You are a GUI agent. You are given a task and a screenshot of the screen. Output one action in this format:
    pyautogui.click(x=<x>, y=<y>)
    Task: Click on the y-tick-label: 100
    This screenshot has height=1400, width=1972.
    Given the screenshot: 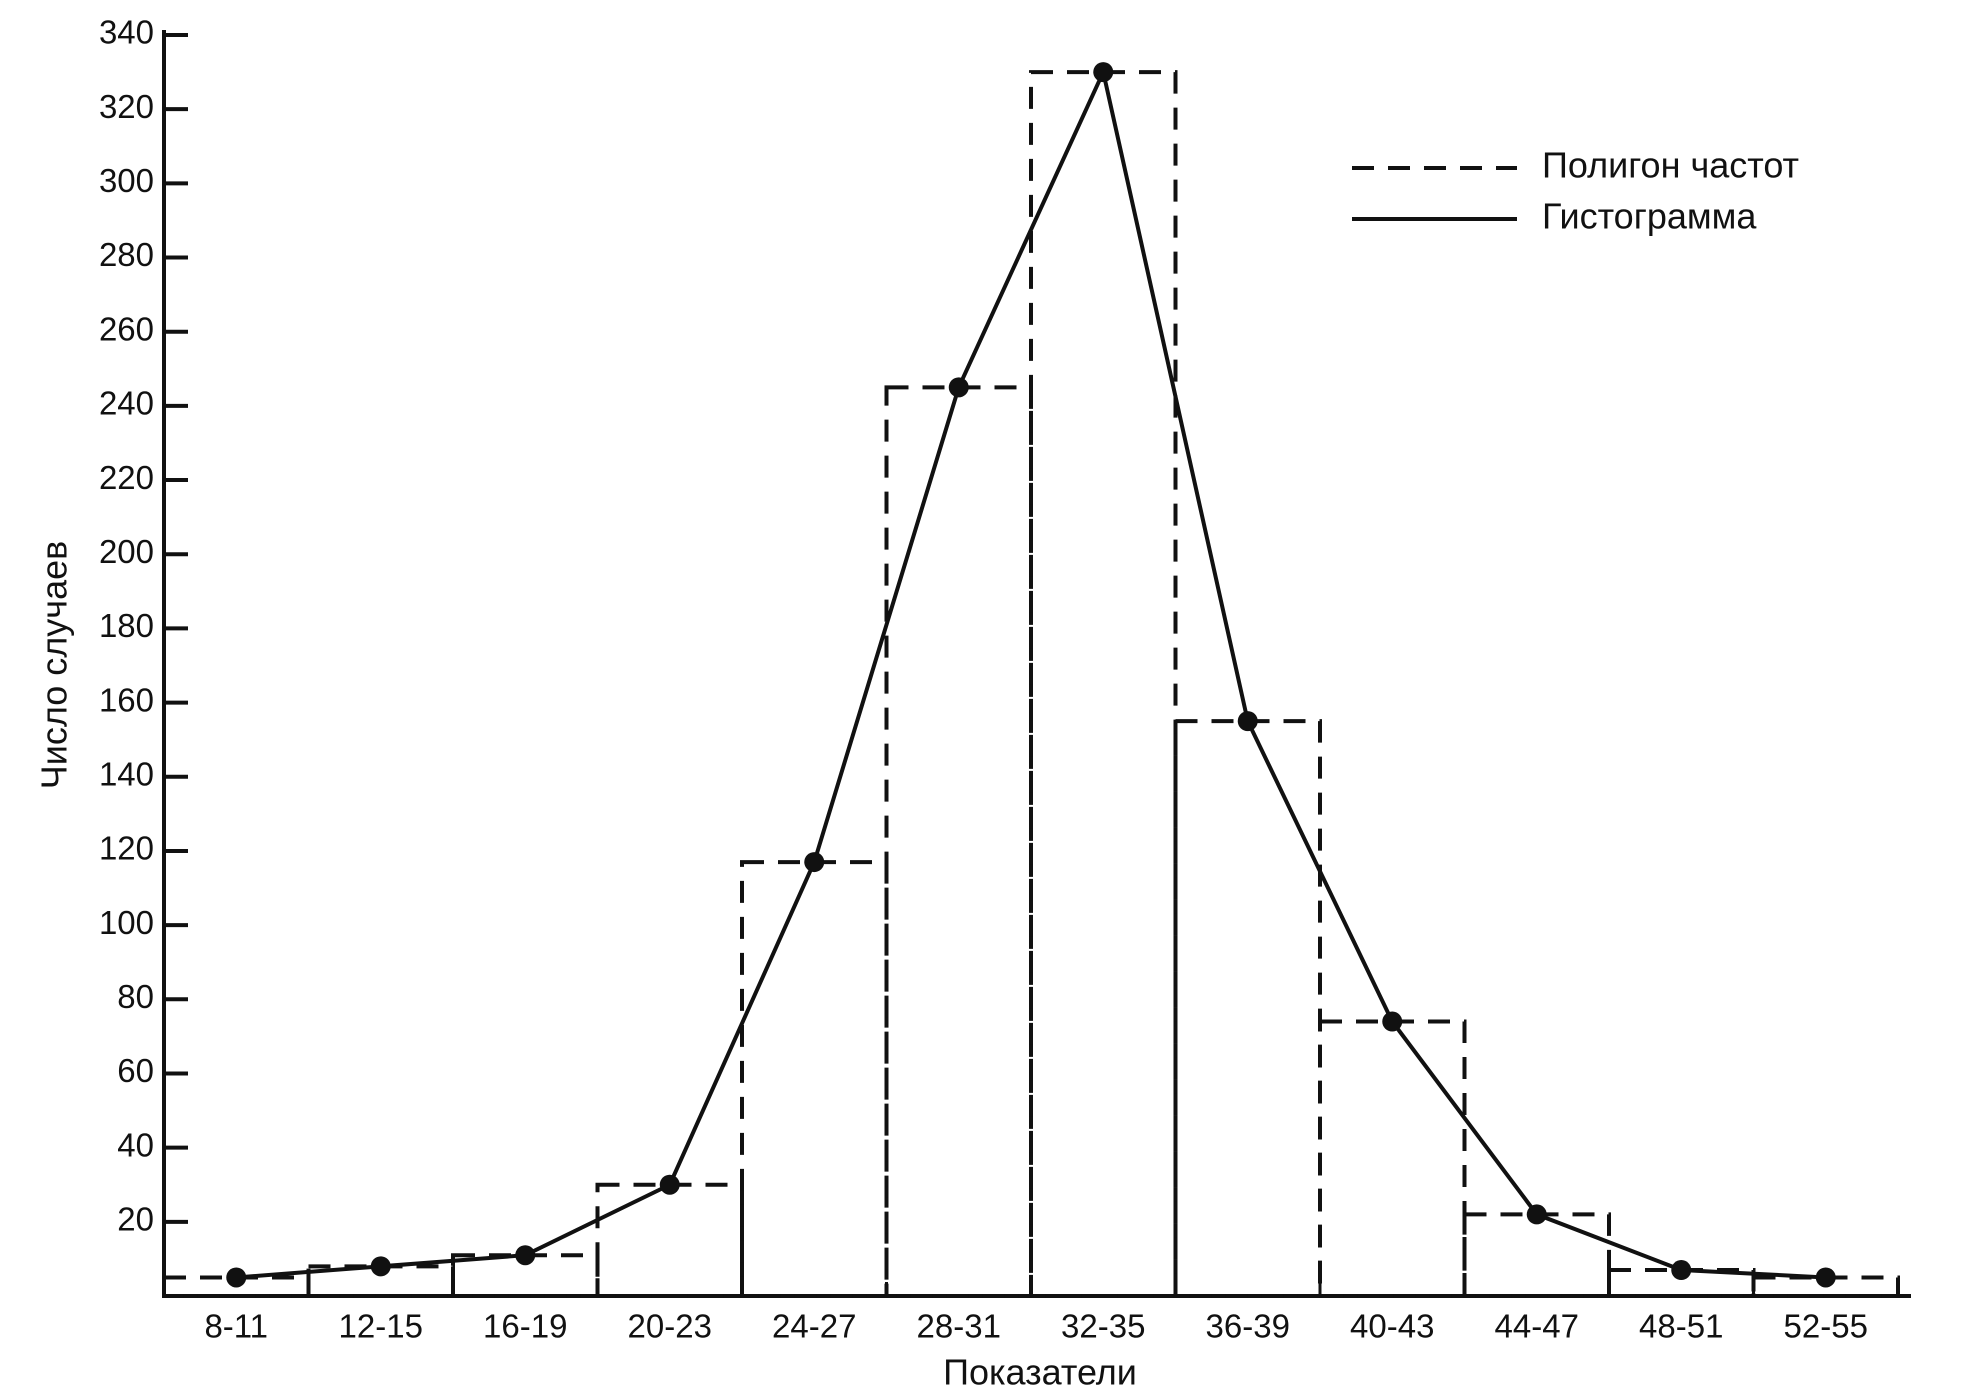 What is the action you would take?
    pyautogui.click(x=126, y=922)
    